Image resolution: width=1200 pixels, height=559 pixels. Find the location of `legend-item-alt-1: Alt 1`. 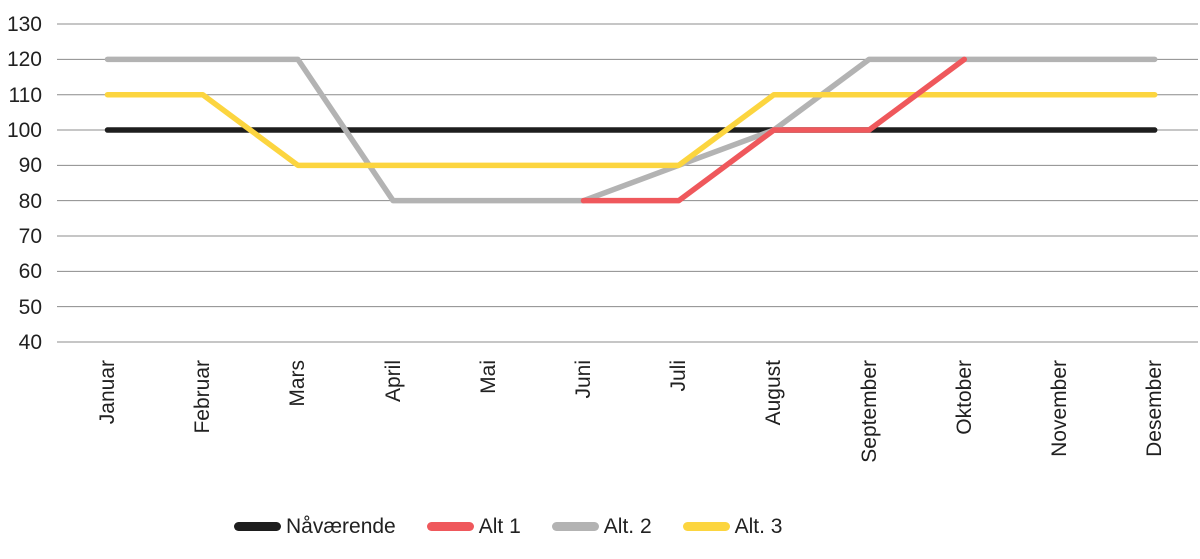

legend-item-alt-1: Alt 1 is located at coordinates (473, 526).